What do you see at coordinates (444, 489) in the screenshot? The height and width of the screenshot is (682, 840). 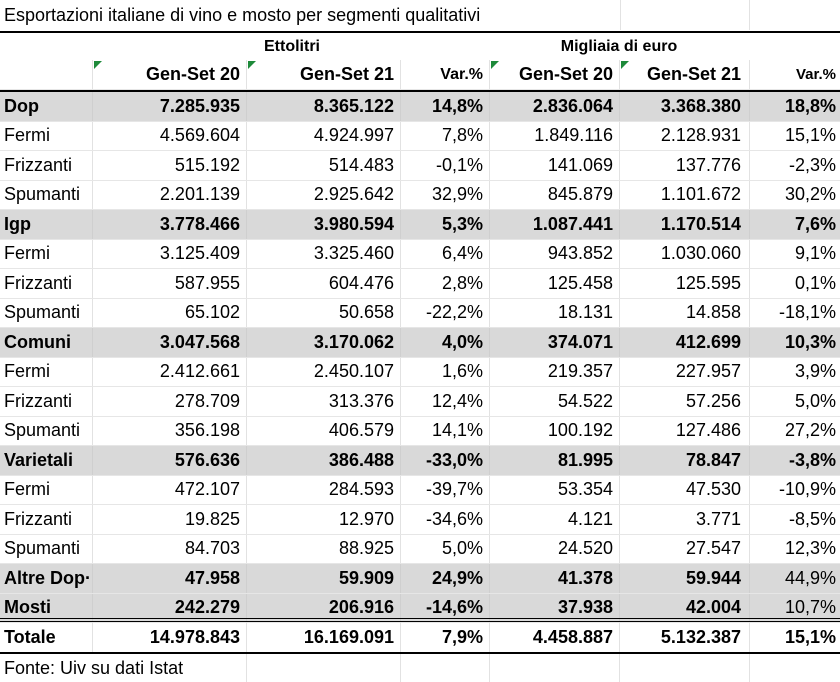 I see `table-cell: -39,7%` at bounding box center [444, 489].